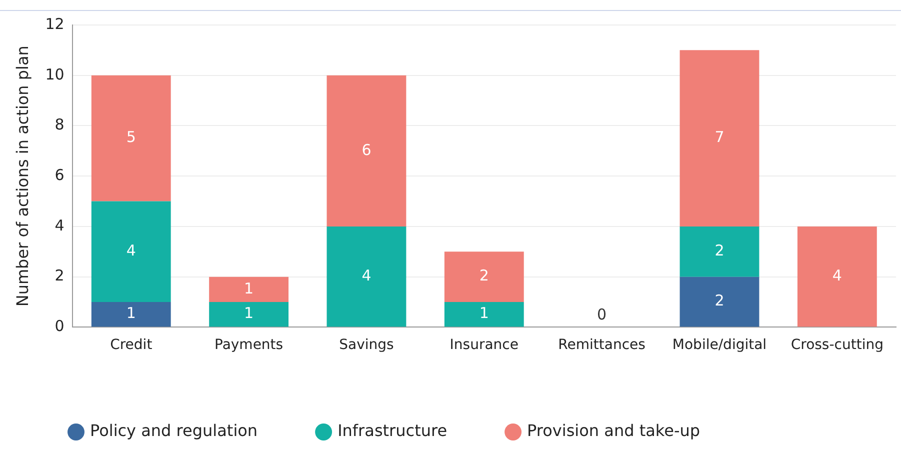 This screenshot has width=901, height=450. What do you see at coordinates (59, 125) in the screenshot?
I see `y-tick-label: 8` at bounding box center [59, 125].